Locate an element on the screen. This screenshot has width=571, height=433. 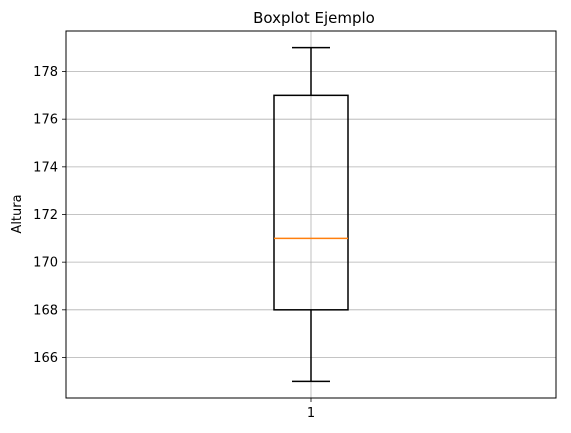
y-tick-label: 172 is located at coordinates (45, 215).